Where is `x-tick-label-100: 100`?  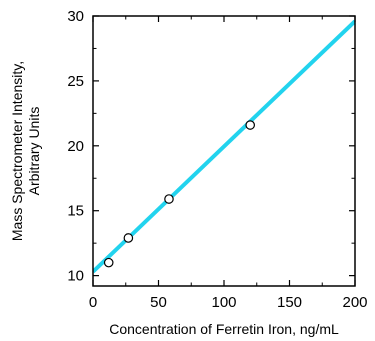
x-tick-label-100: 100 is located at coordinates (223, 302).